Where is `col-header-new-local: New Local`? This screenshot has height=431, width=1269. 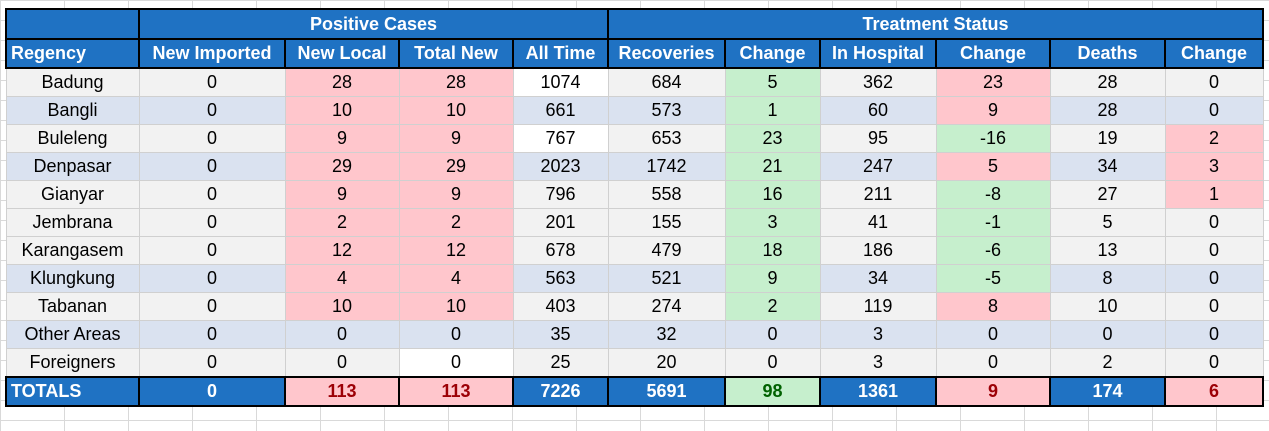 col-header-new-local: New Local is located at coordinates (342, 53).